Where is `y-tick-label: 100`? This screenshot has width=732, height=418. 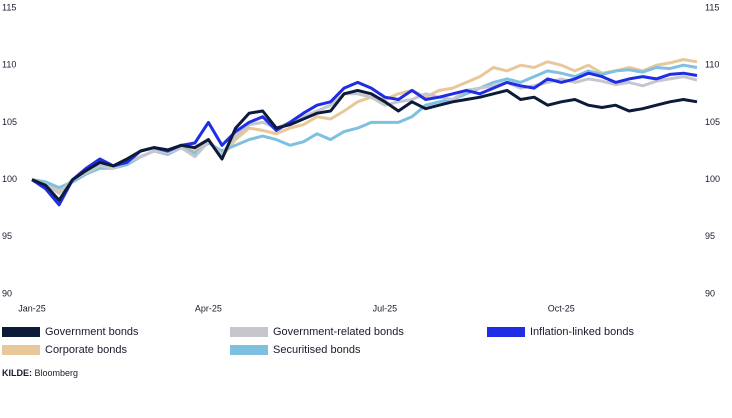
y-tick-label: 100 is located at coordinates (9, 179).